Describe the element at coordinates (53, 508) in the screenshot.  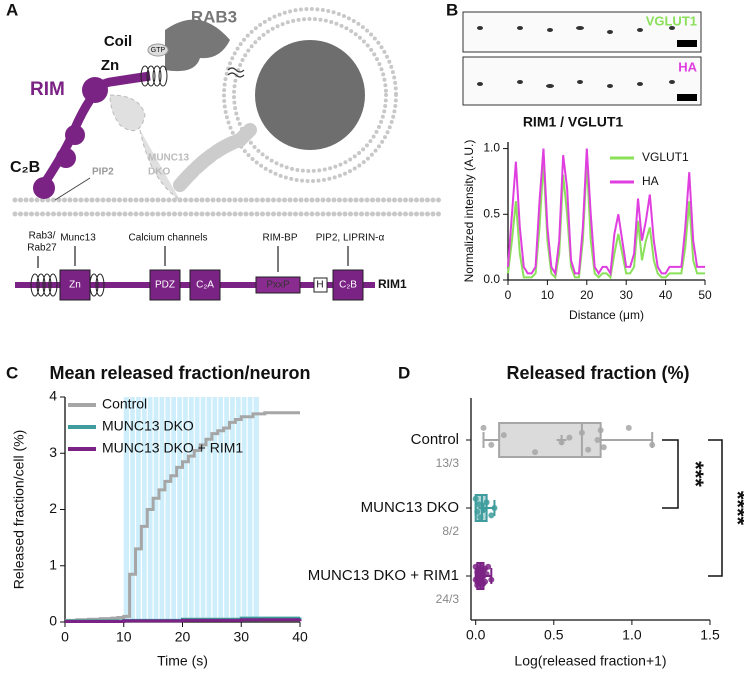
I see `y-tick-label: 2` at that location.